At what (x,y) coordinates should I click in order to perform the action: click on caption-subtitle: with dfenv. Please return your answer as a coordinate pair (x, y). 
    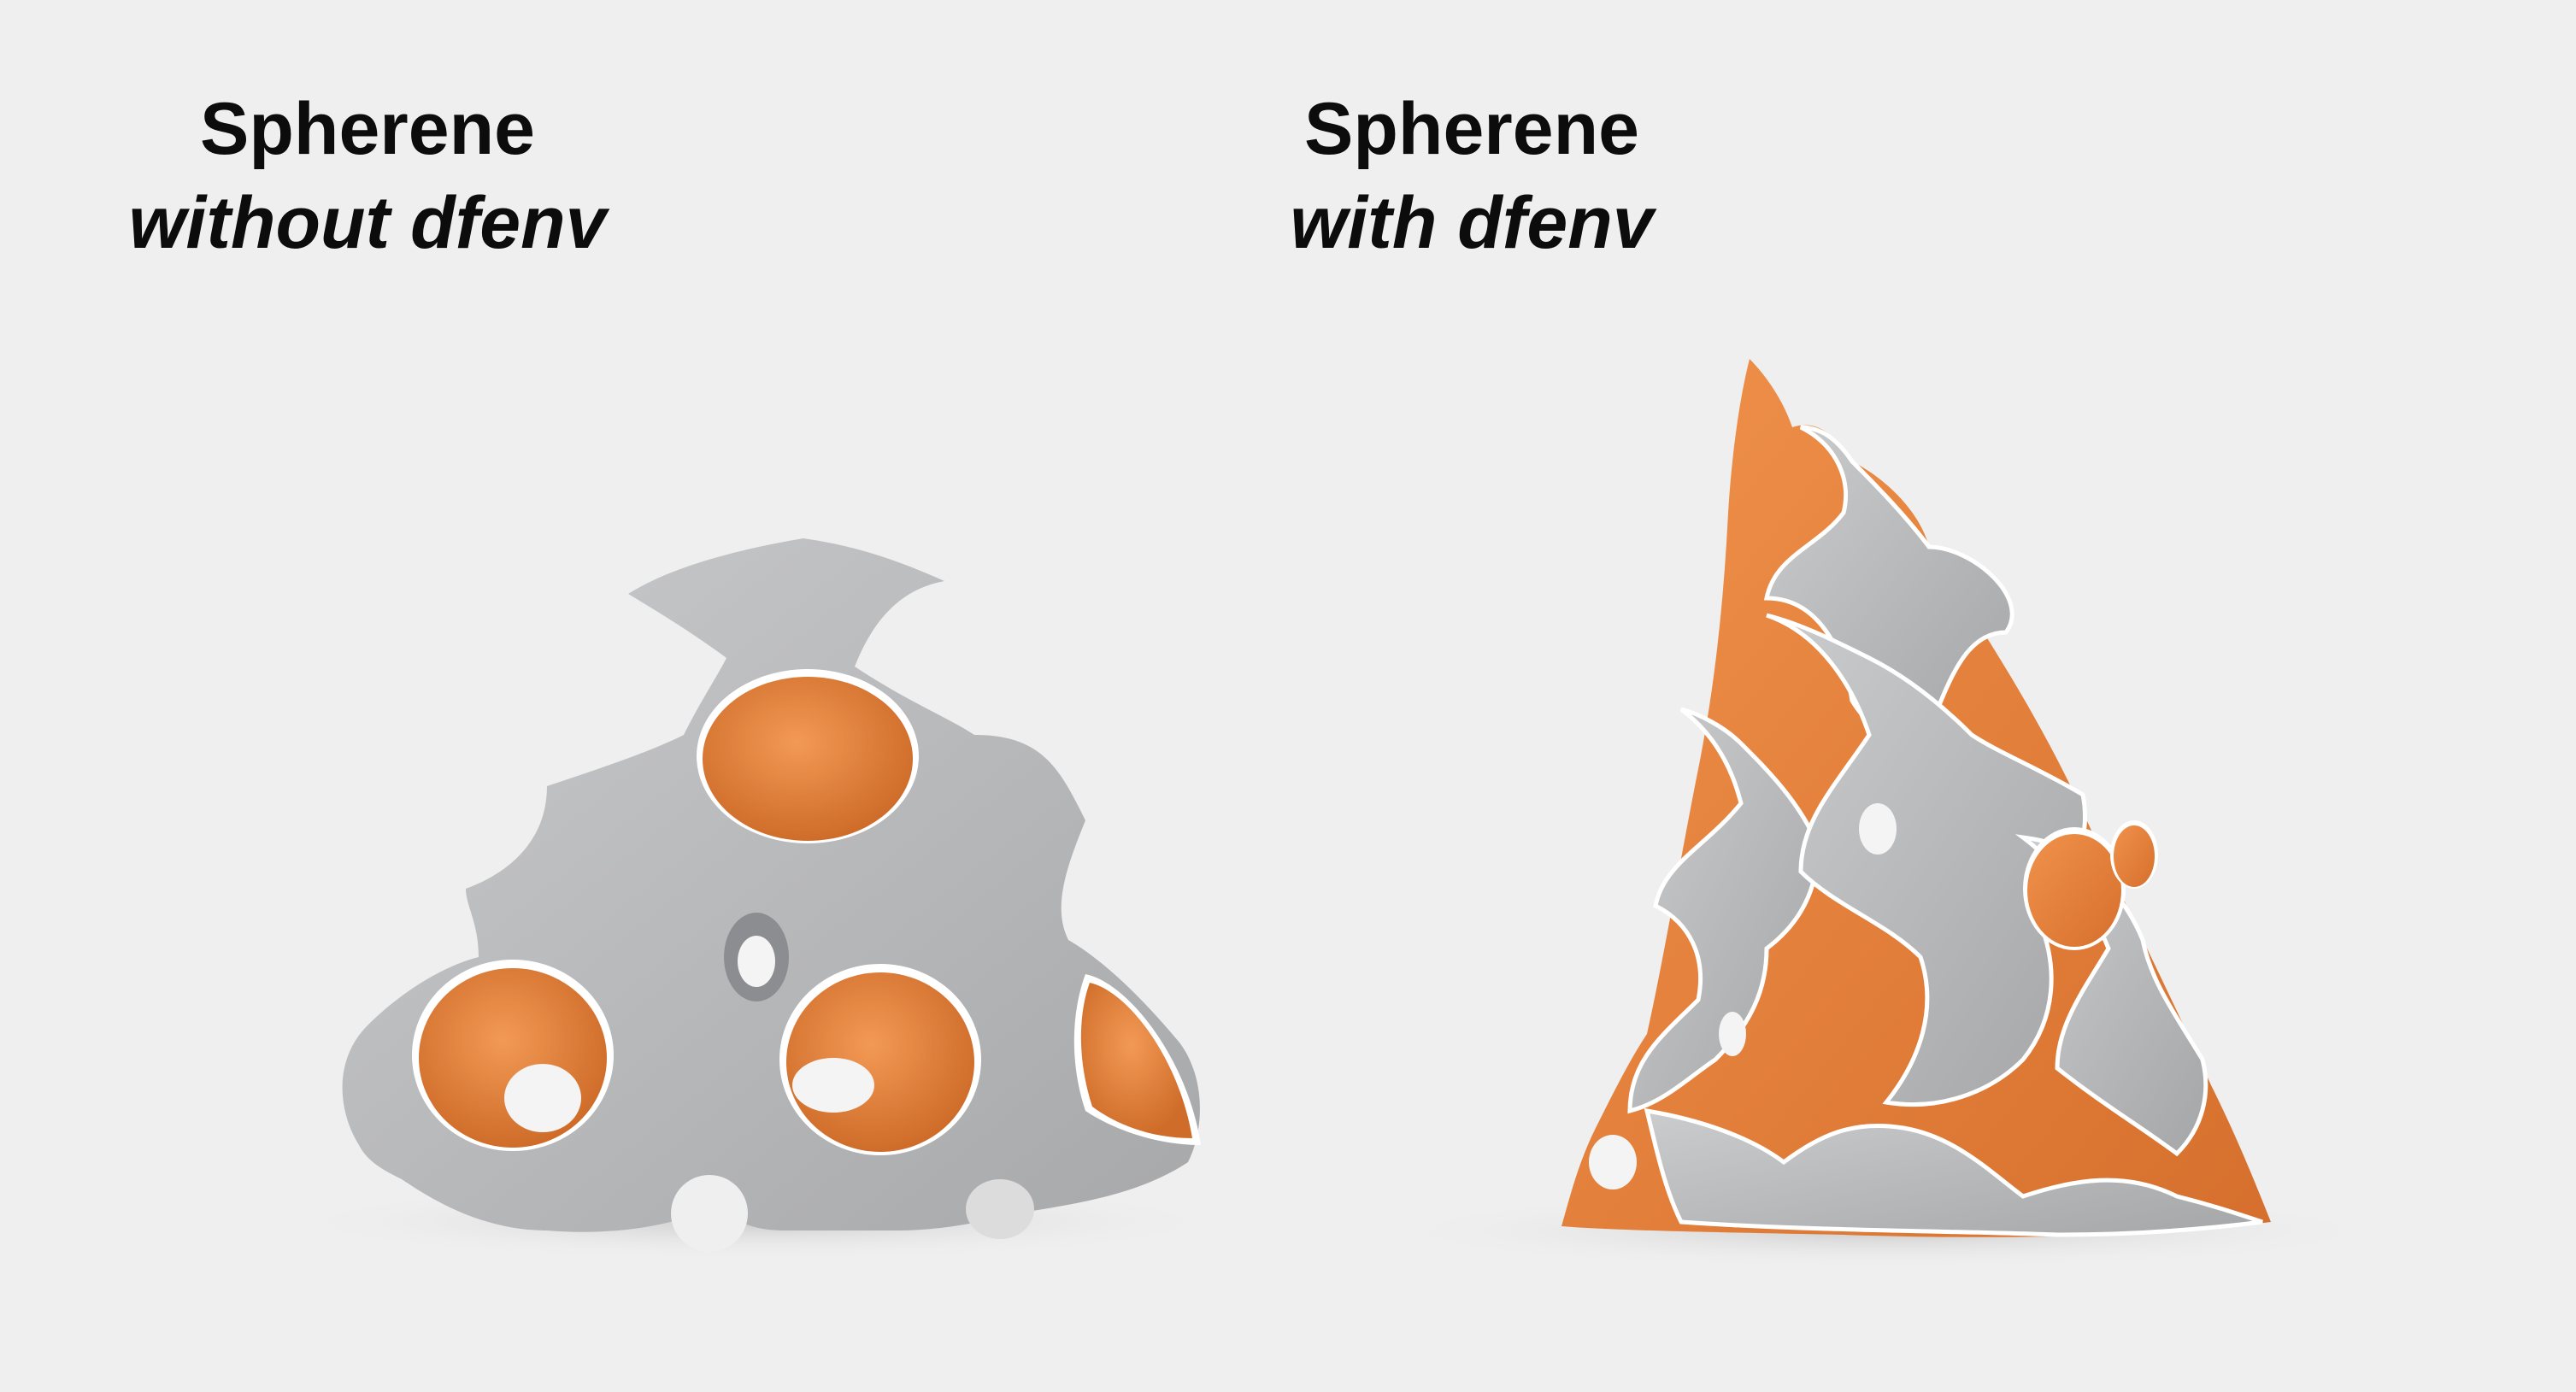
    Looking at the image, I should click on (1472, 223).